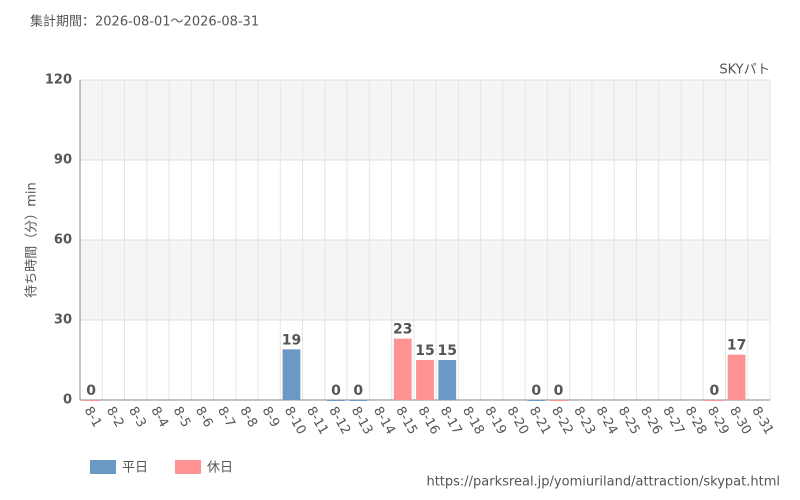  Describe the element at coordinates (295, 420) in the screenshot. I see `x-tick-label: 8-10` at that location.